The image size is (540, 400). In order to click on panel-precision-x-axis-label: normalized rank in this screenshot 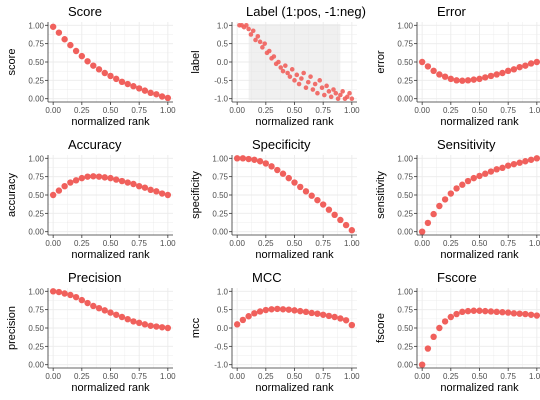, I will do `click(110, 388)`.